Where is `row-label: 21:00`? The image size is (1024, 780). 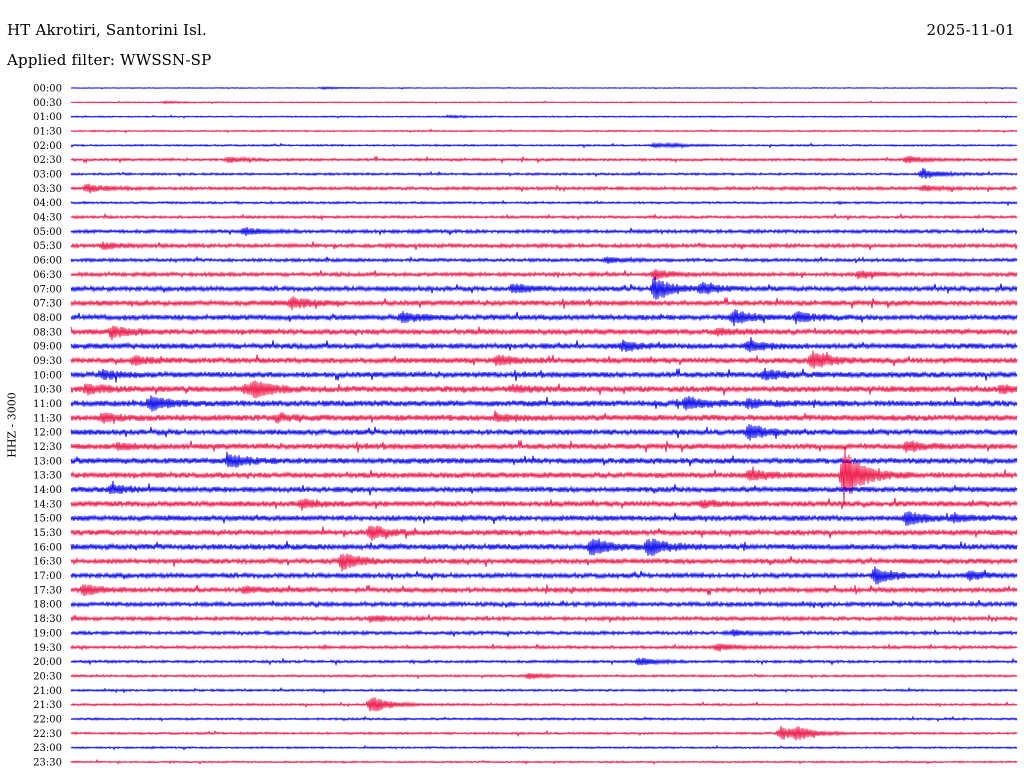 row-label: 21:00 is located at coordinates (47, 691).